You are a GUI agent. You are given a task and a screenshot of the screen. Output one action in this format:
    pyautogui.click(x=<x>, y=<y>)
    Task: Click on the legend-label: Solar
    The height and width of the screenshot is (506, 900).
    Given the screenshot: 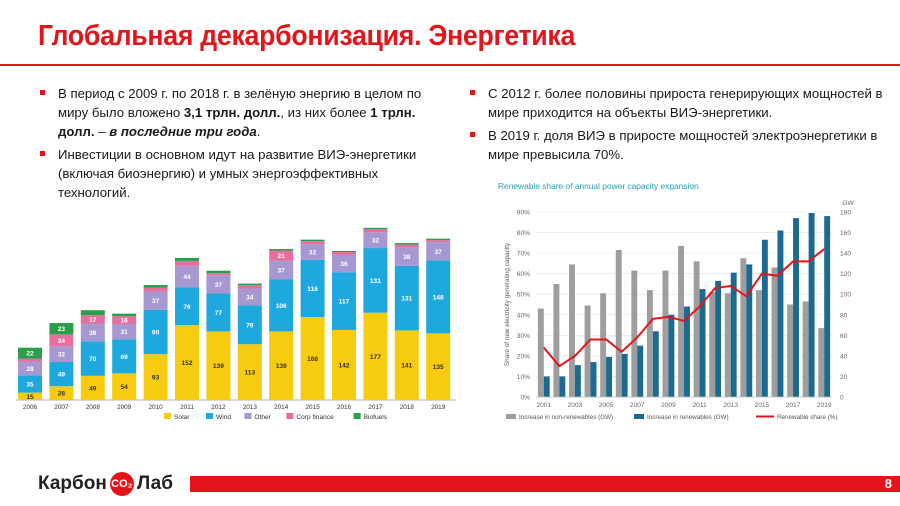 What is the action you would take?
    pyautogui.click(x=182, y=417)
    